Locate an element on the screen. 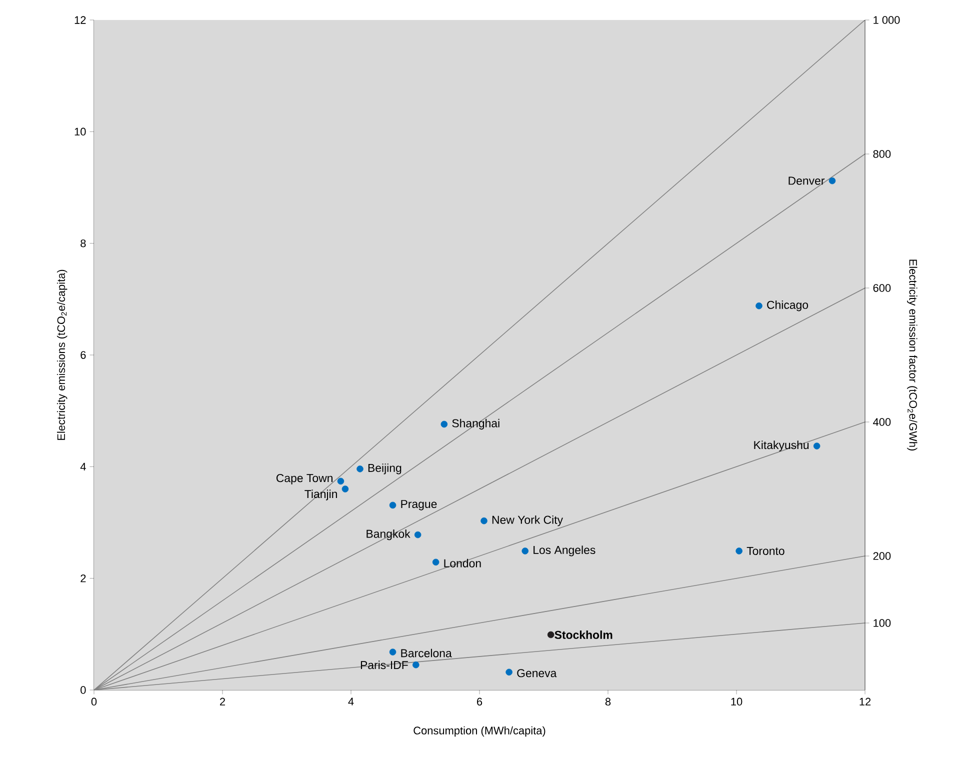  y-tick-label: 6 is located at coordinates (83, 355).